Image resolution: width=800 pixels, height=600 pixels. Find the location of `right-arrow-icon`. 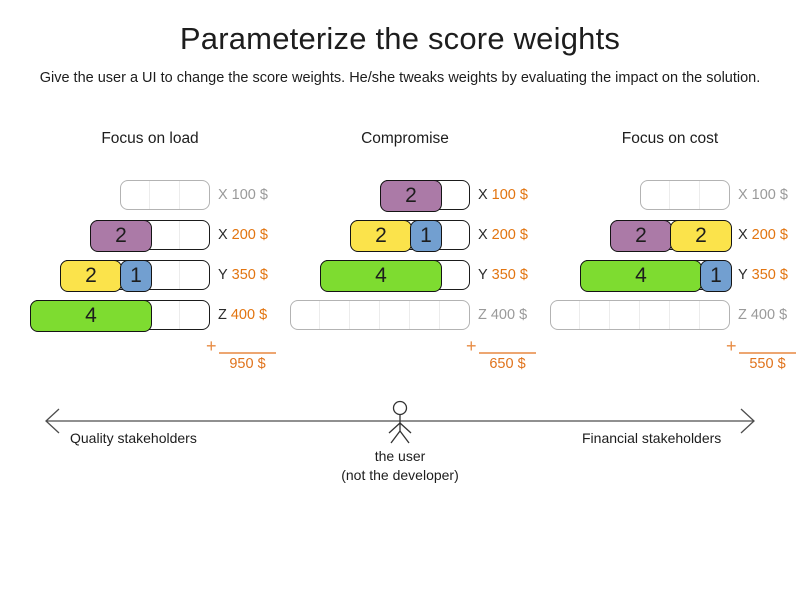

right-arrow-icon is located at coordinates (747, 421).